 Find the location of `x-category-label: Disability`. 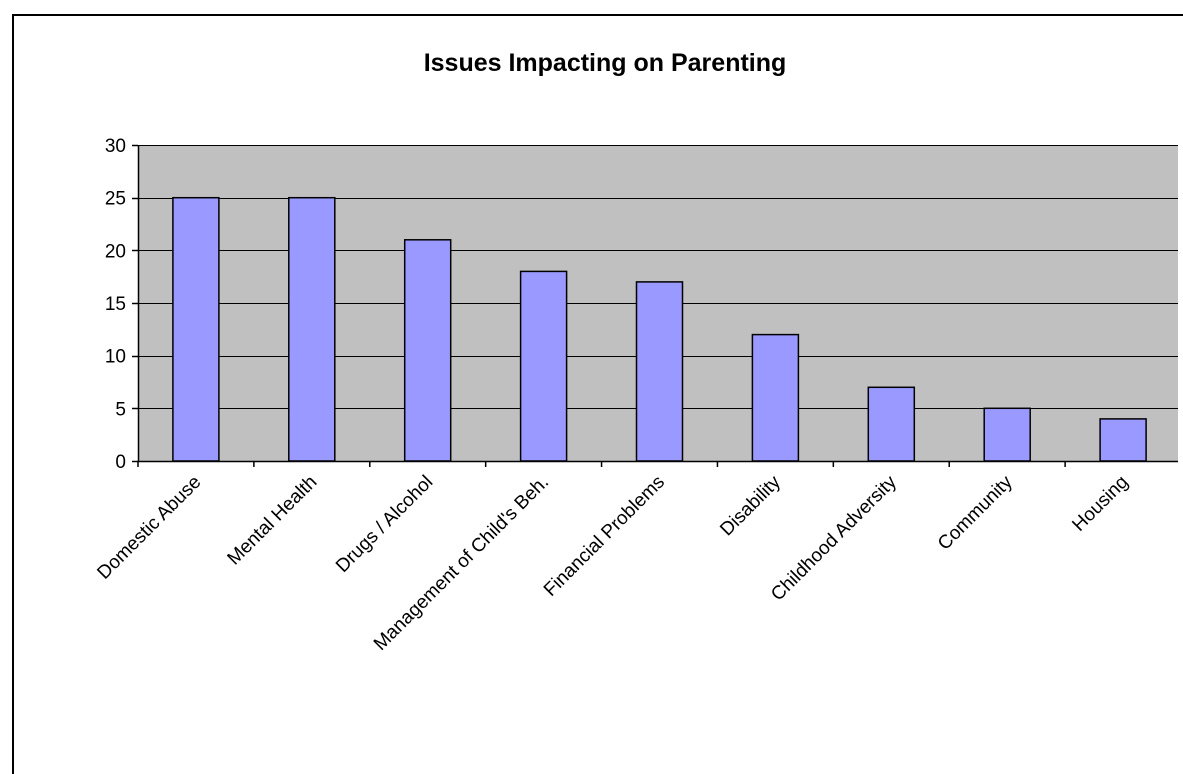

x-category-label: Disability is located at coordinates (750, 505).